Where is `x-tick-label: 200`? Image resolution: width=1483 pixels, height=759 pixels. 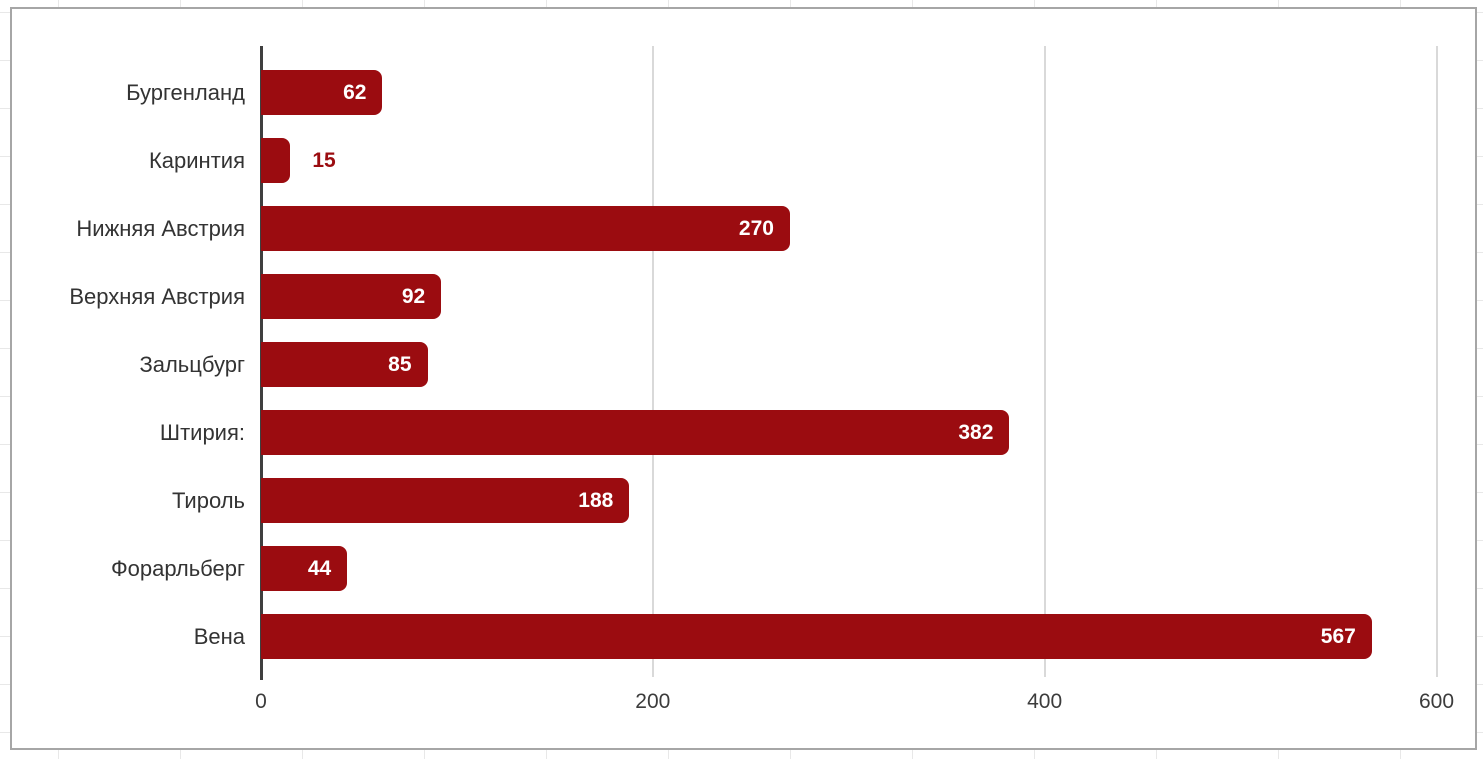 x-tick-label: 200 is located at coordinates (653, 701).